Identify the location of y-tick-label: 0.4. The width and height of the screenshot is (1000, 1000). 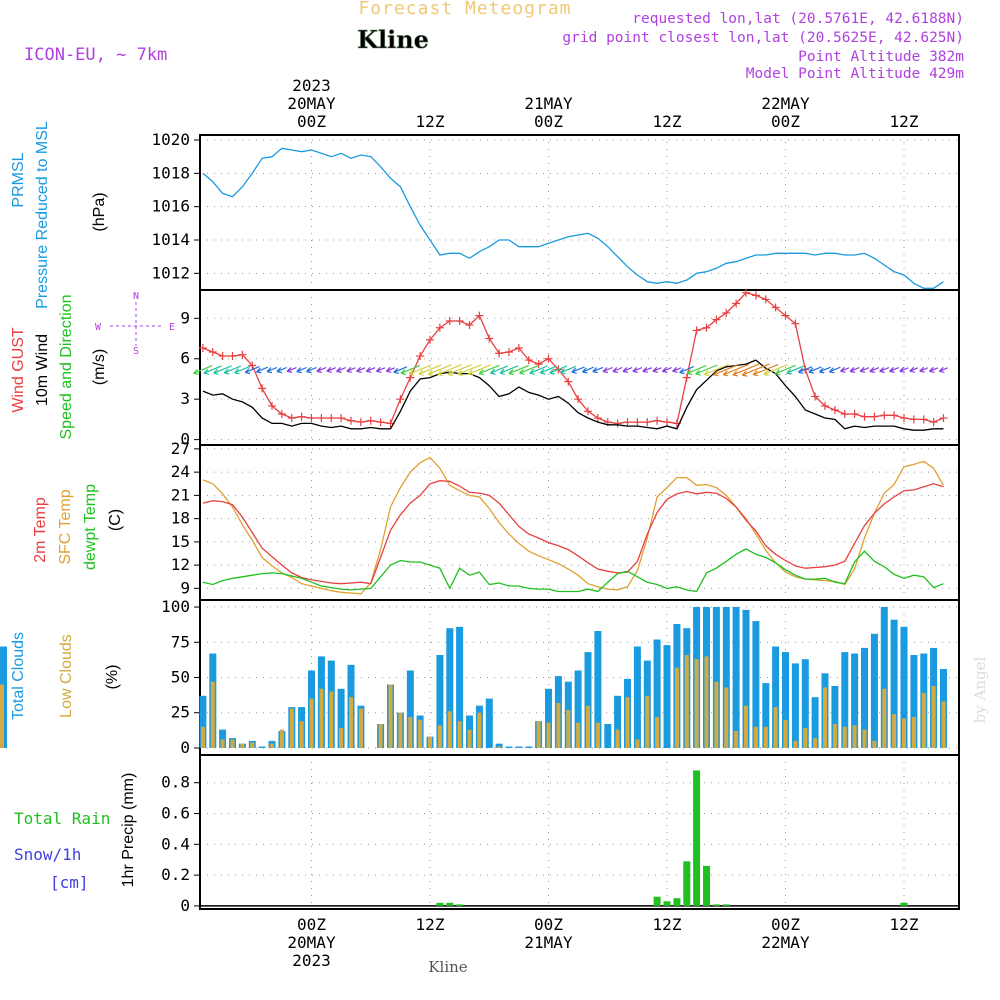
(175, 843).